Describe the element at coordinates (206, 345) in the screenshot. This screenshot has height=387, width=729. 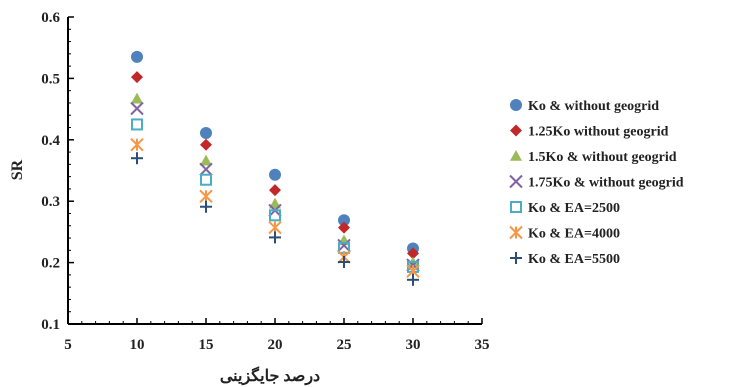
I see `x-tick-label: 15` at that location.